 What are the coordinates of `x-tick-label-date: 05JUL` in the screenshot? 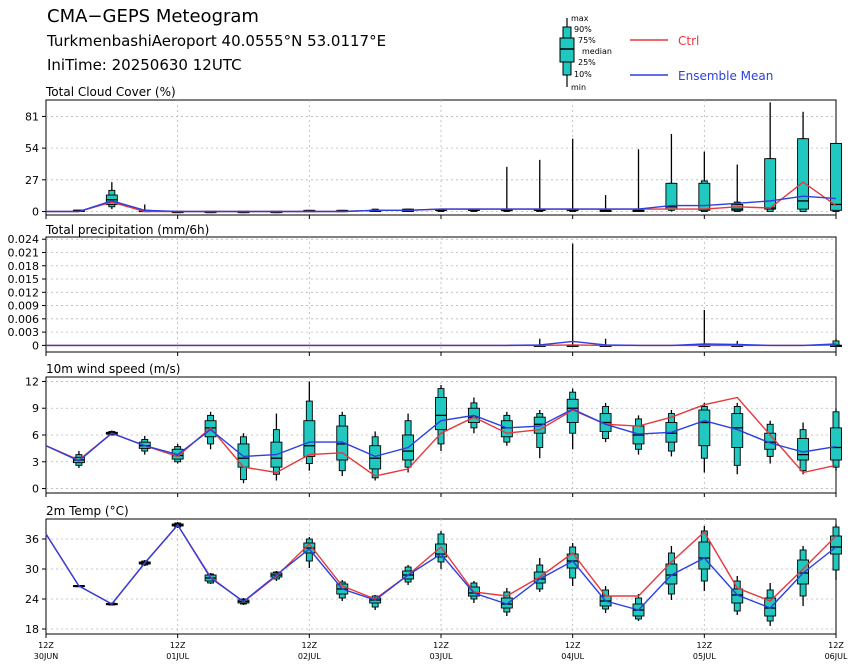 It's located at (704, 656).